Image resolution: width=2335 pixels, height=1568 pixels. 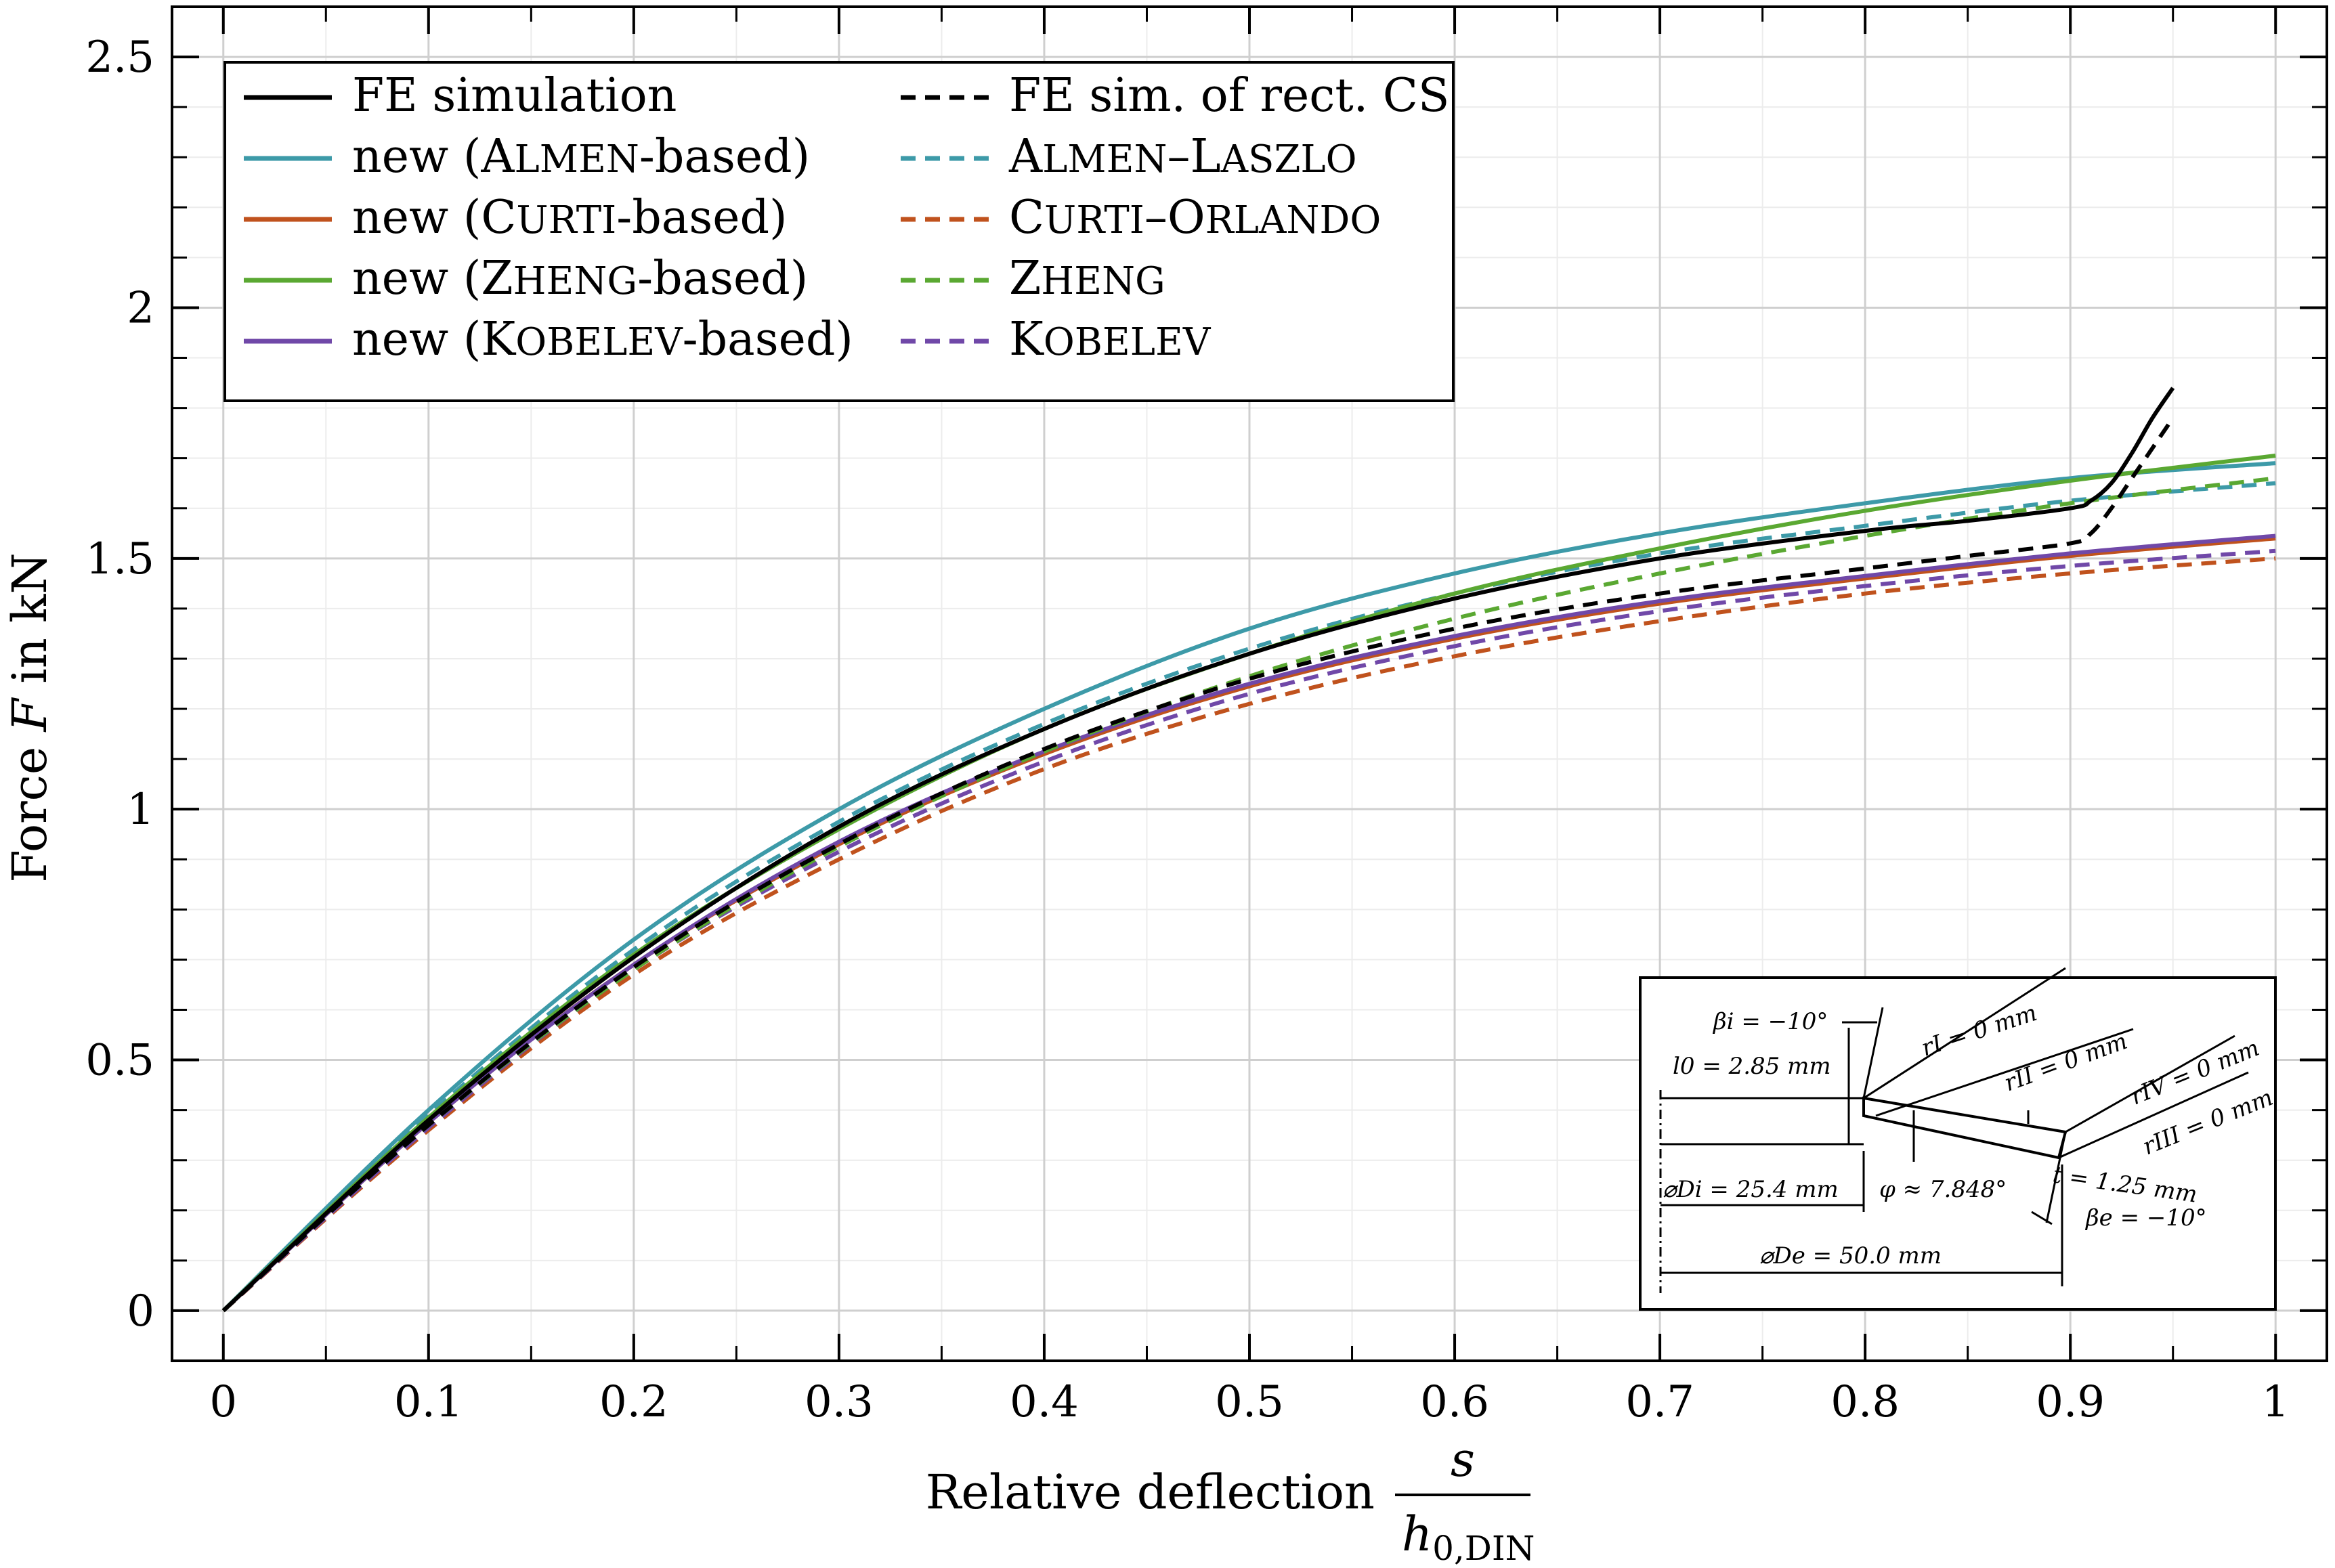 What do you see at coordinates (140, 308) in the screenshot?
I see `y-tick-label: 2` at bounding box center [140, 308].